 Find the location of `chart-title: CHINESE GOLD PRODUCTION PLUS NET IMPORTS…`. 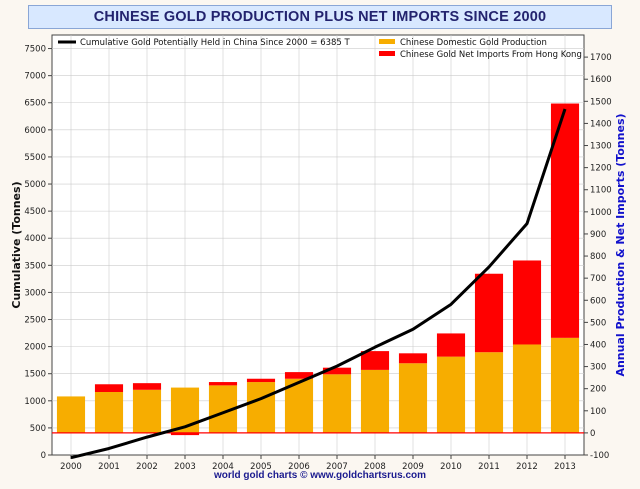

chart-title: CHINESE GOLD PRODUCTION PLUS NET IMPORTS… is located at coordinates (320, 17).